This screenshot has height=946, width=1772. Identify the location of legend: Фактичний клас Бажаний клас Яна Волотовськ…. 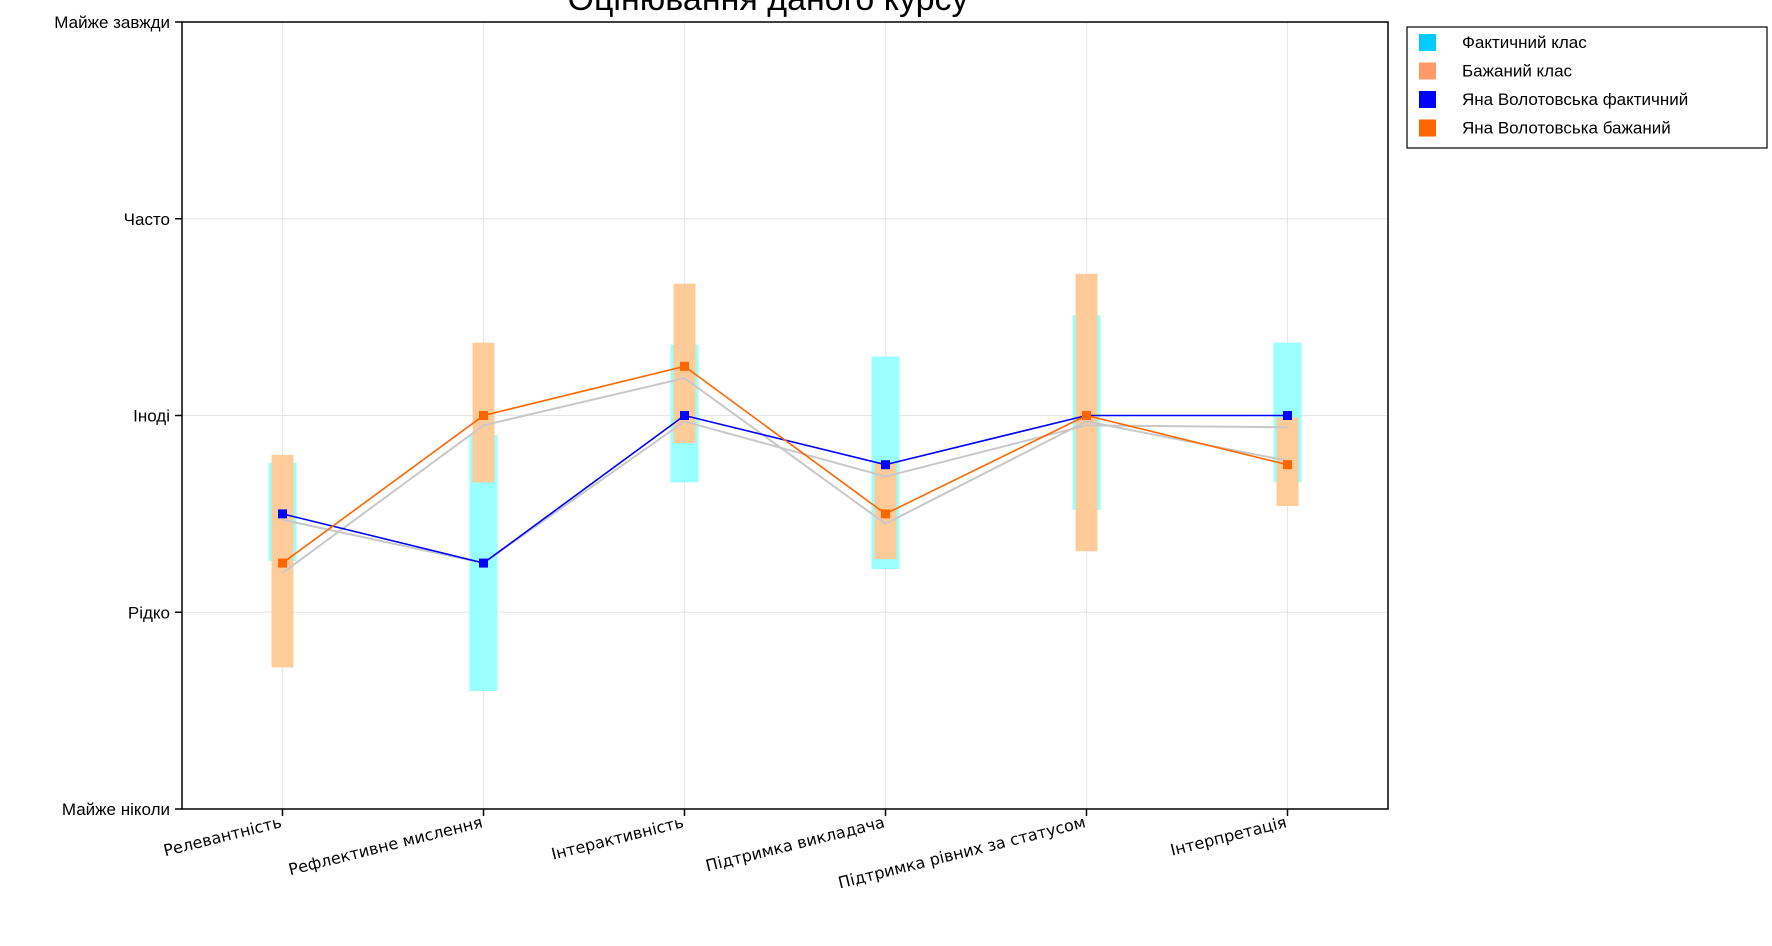
(1587, 87).